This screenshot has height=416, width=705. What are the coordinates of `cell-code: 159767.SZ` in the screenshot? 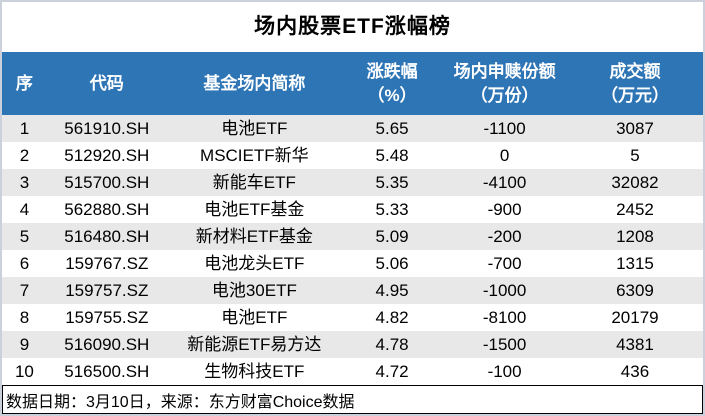 It's located at (107, 263).